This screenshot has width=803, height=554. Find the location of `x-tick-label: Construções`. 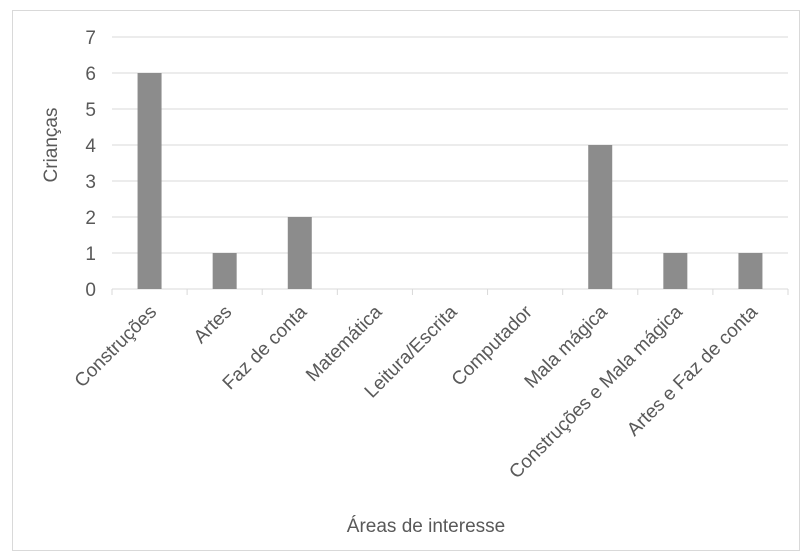

x-tick-label: Construções is located at coordinates (116, 347).